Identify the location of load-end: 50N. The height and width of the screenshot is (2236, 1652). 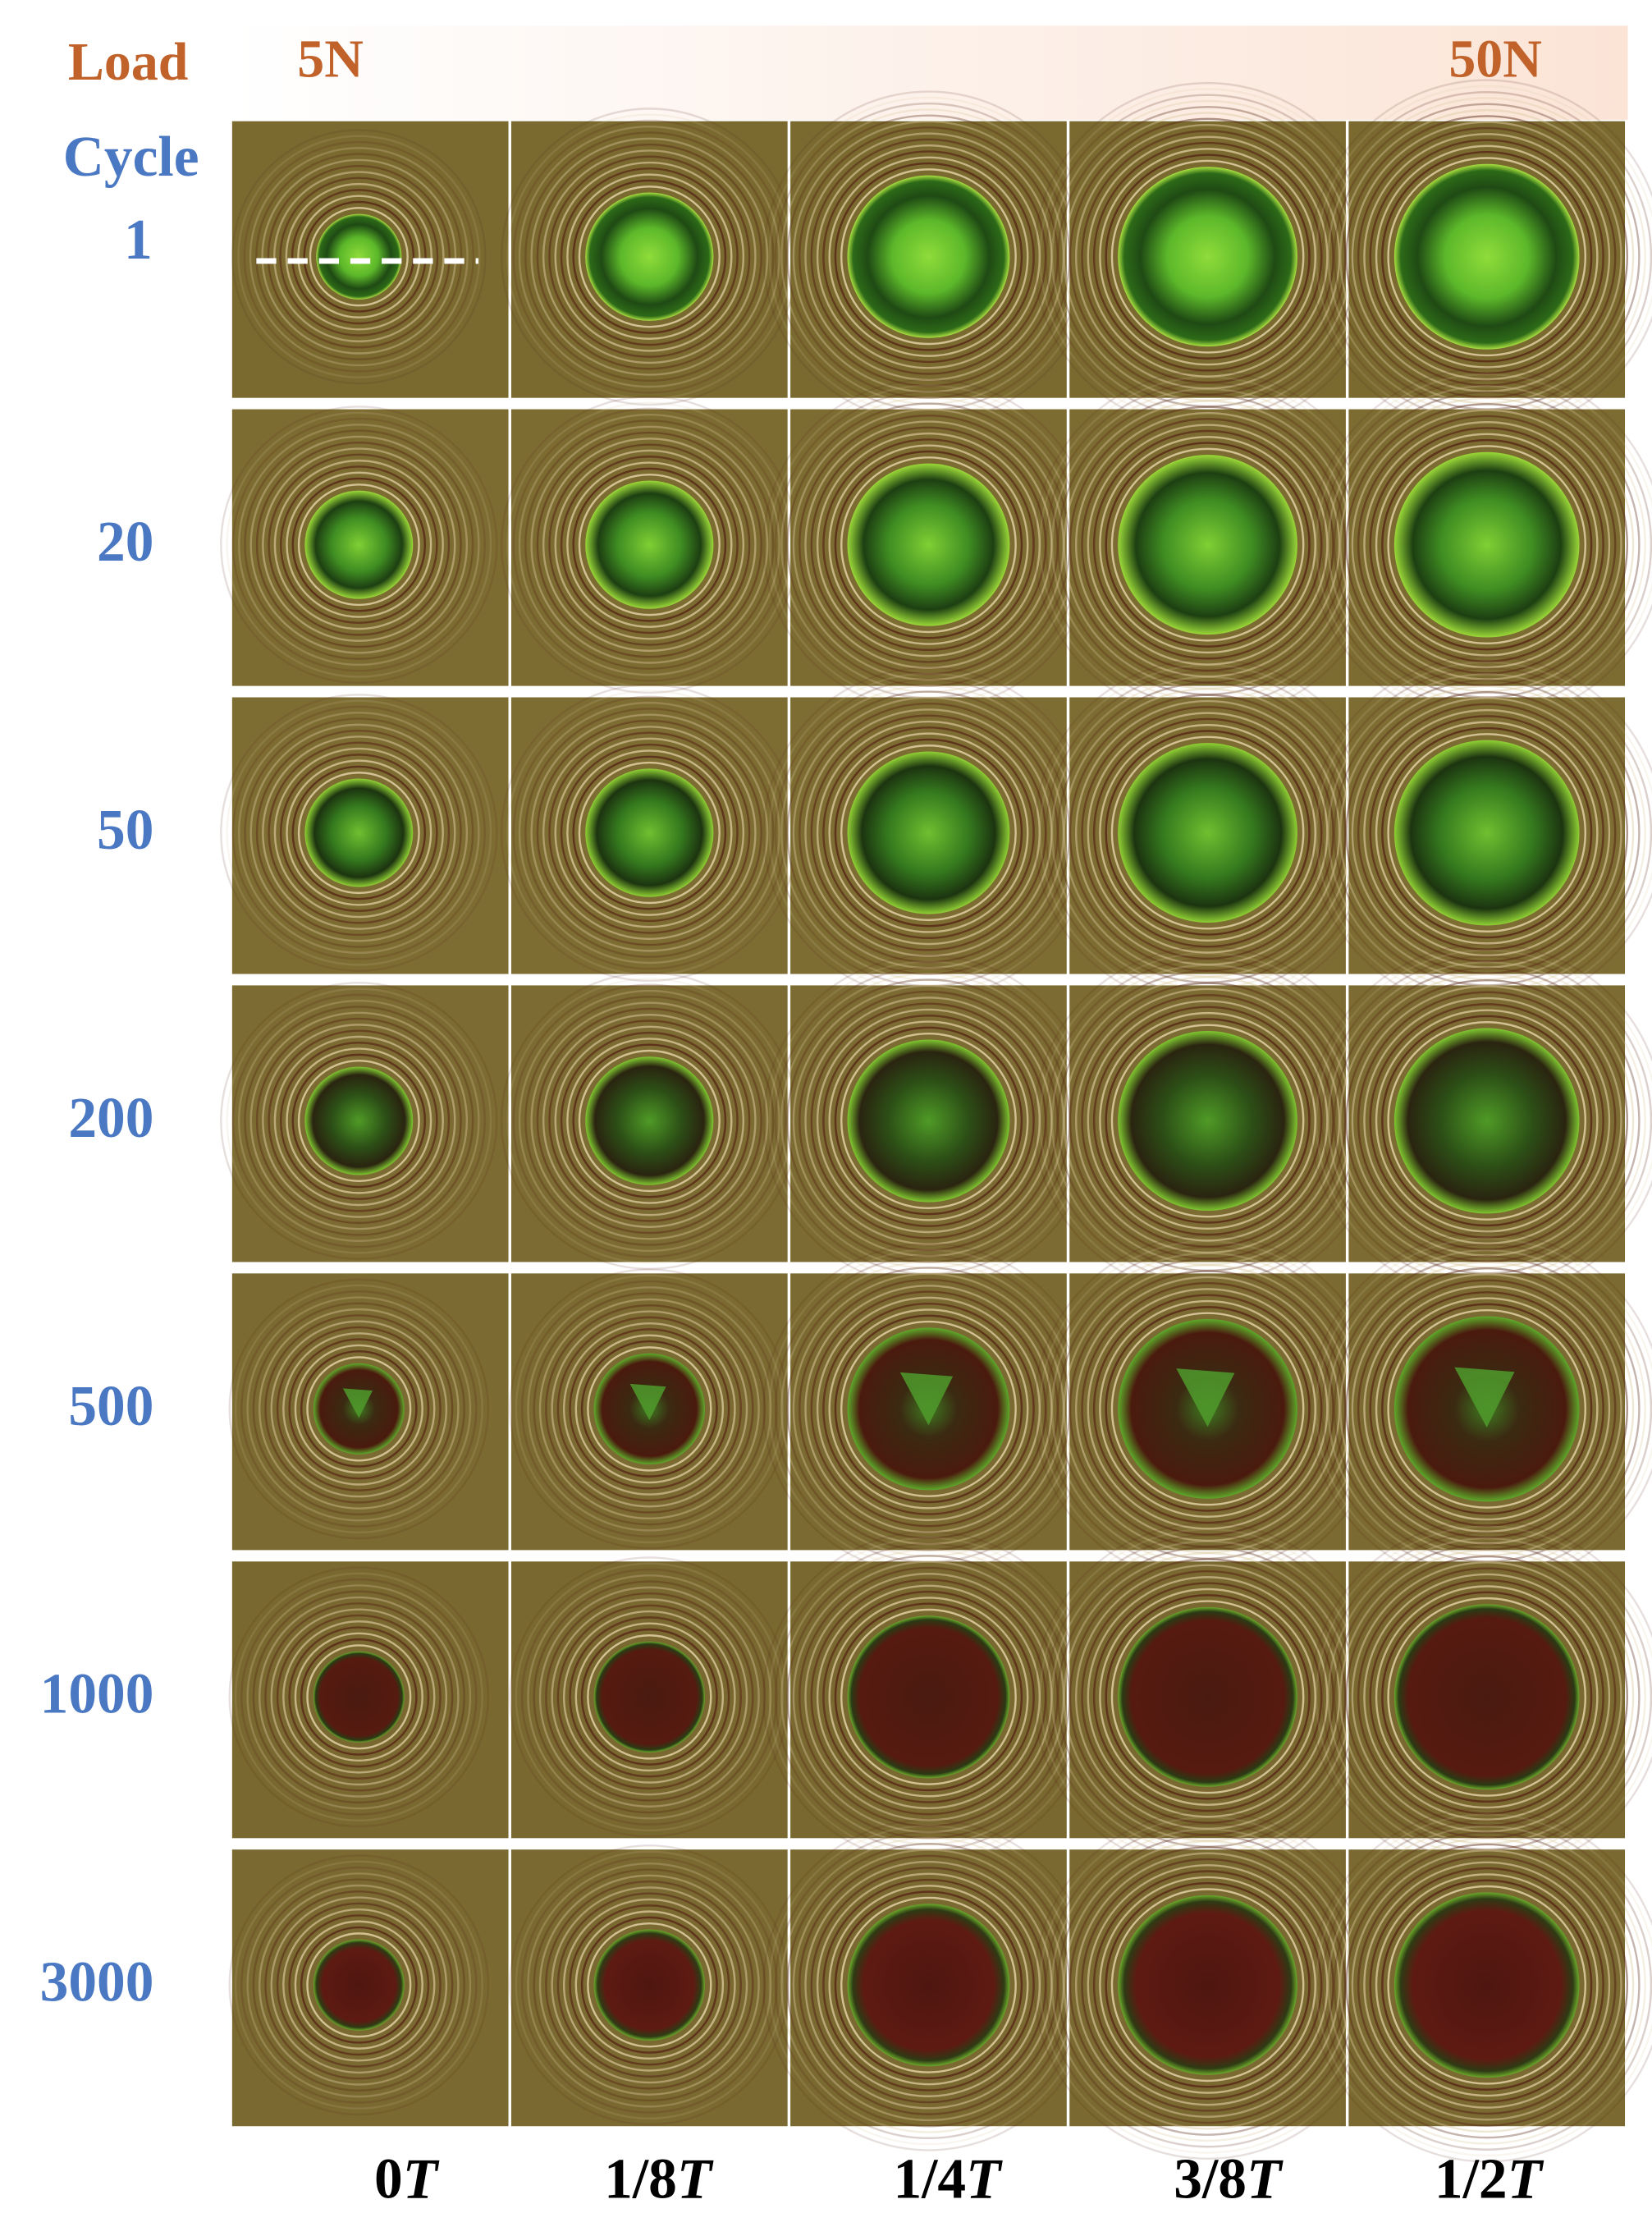
(1495, 59).